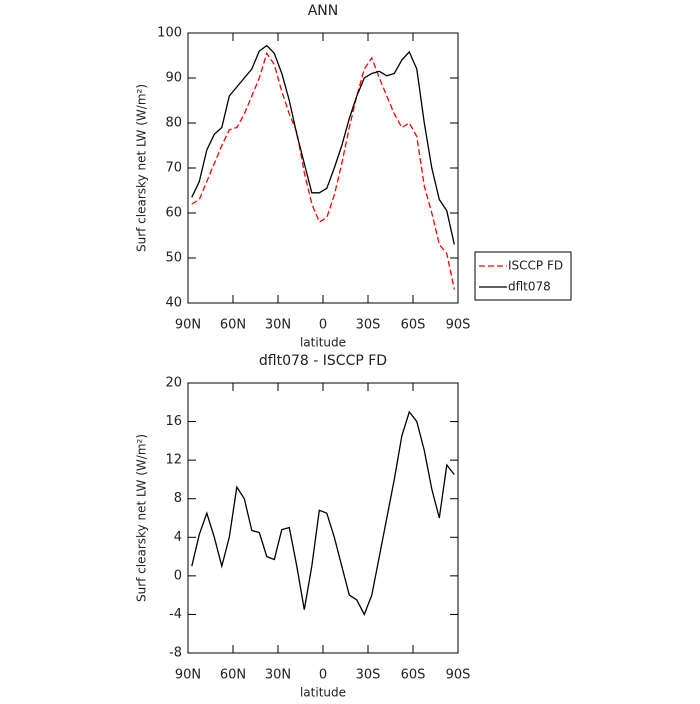 The width and height of the screenshot is (700, 704). I want to click on legend-label: dflt078, so click(529, 287).